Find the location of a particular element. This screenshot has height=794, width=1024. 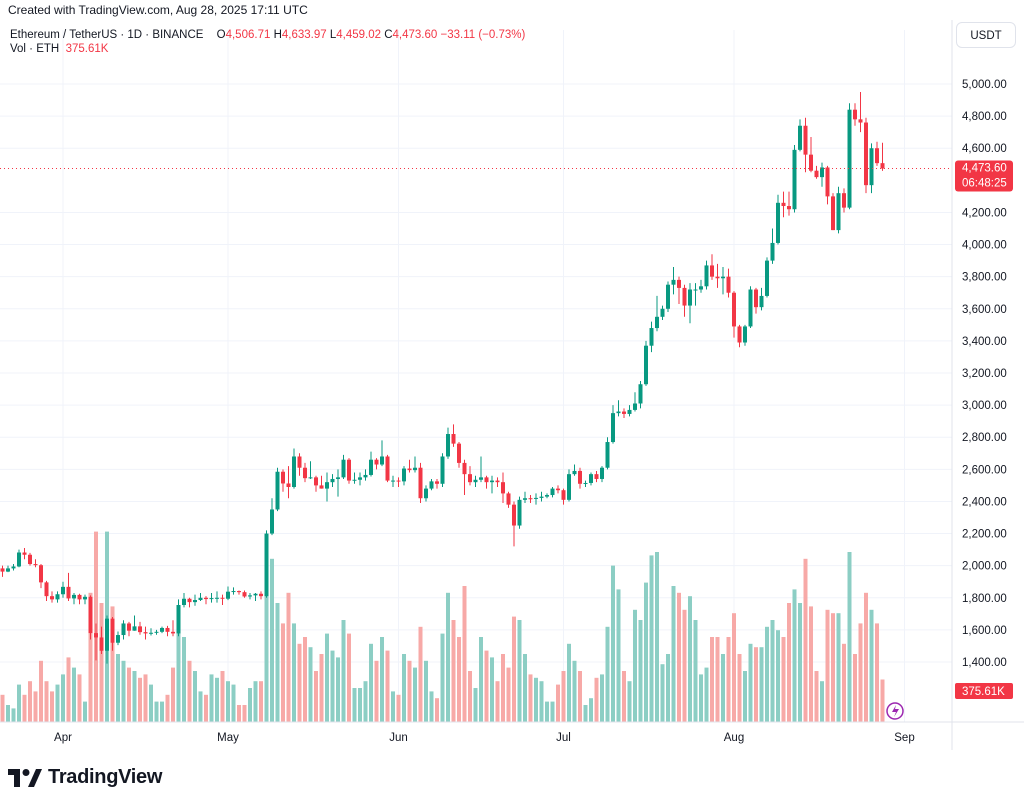

open-label: O is located at coordinates (221, 35).